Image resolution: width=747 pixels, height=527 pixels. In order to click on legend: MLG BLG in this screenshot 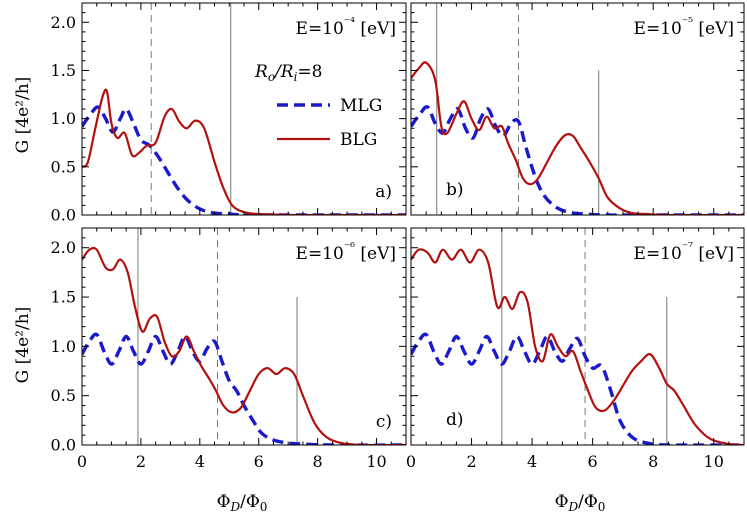, I will do `click(329, 123)`.